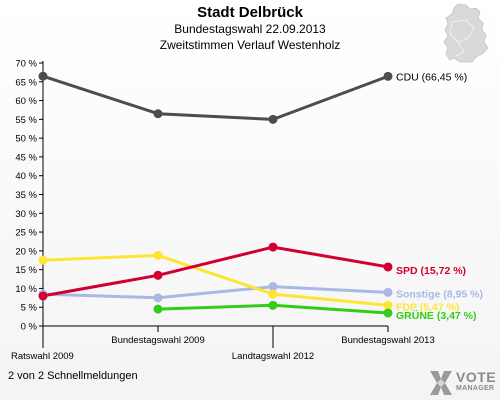 The height and width of the screenshot is (400, 500). Describe the element at coordinates (26, 233) in the screenshot. I see `y-tick-label: 25 %` at that location.